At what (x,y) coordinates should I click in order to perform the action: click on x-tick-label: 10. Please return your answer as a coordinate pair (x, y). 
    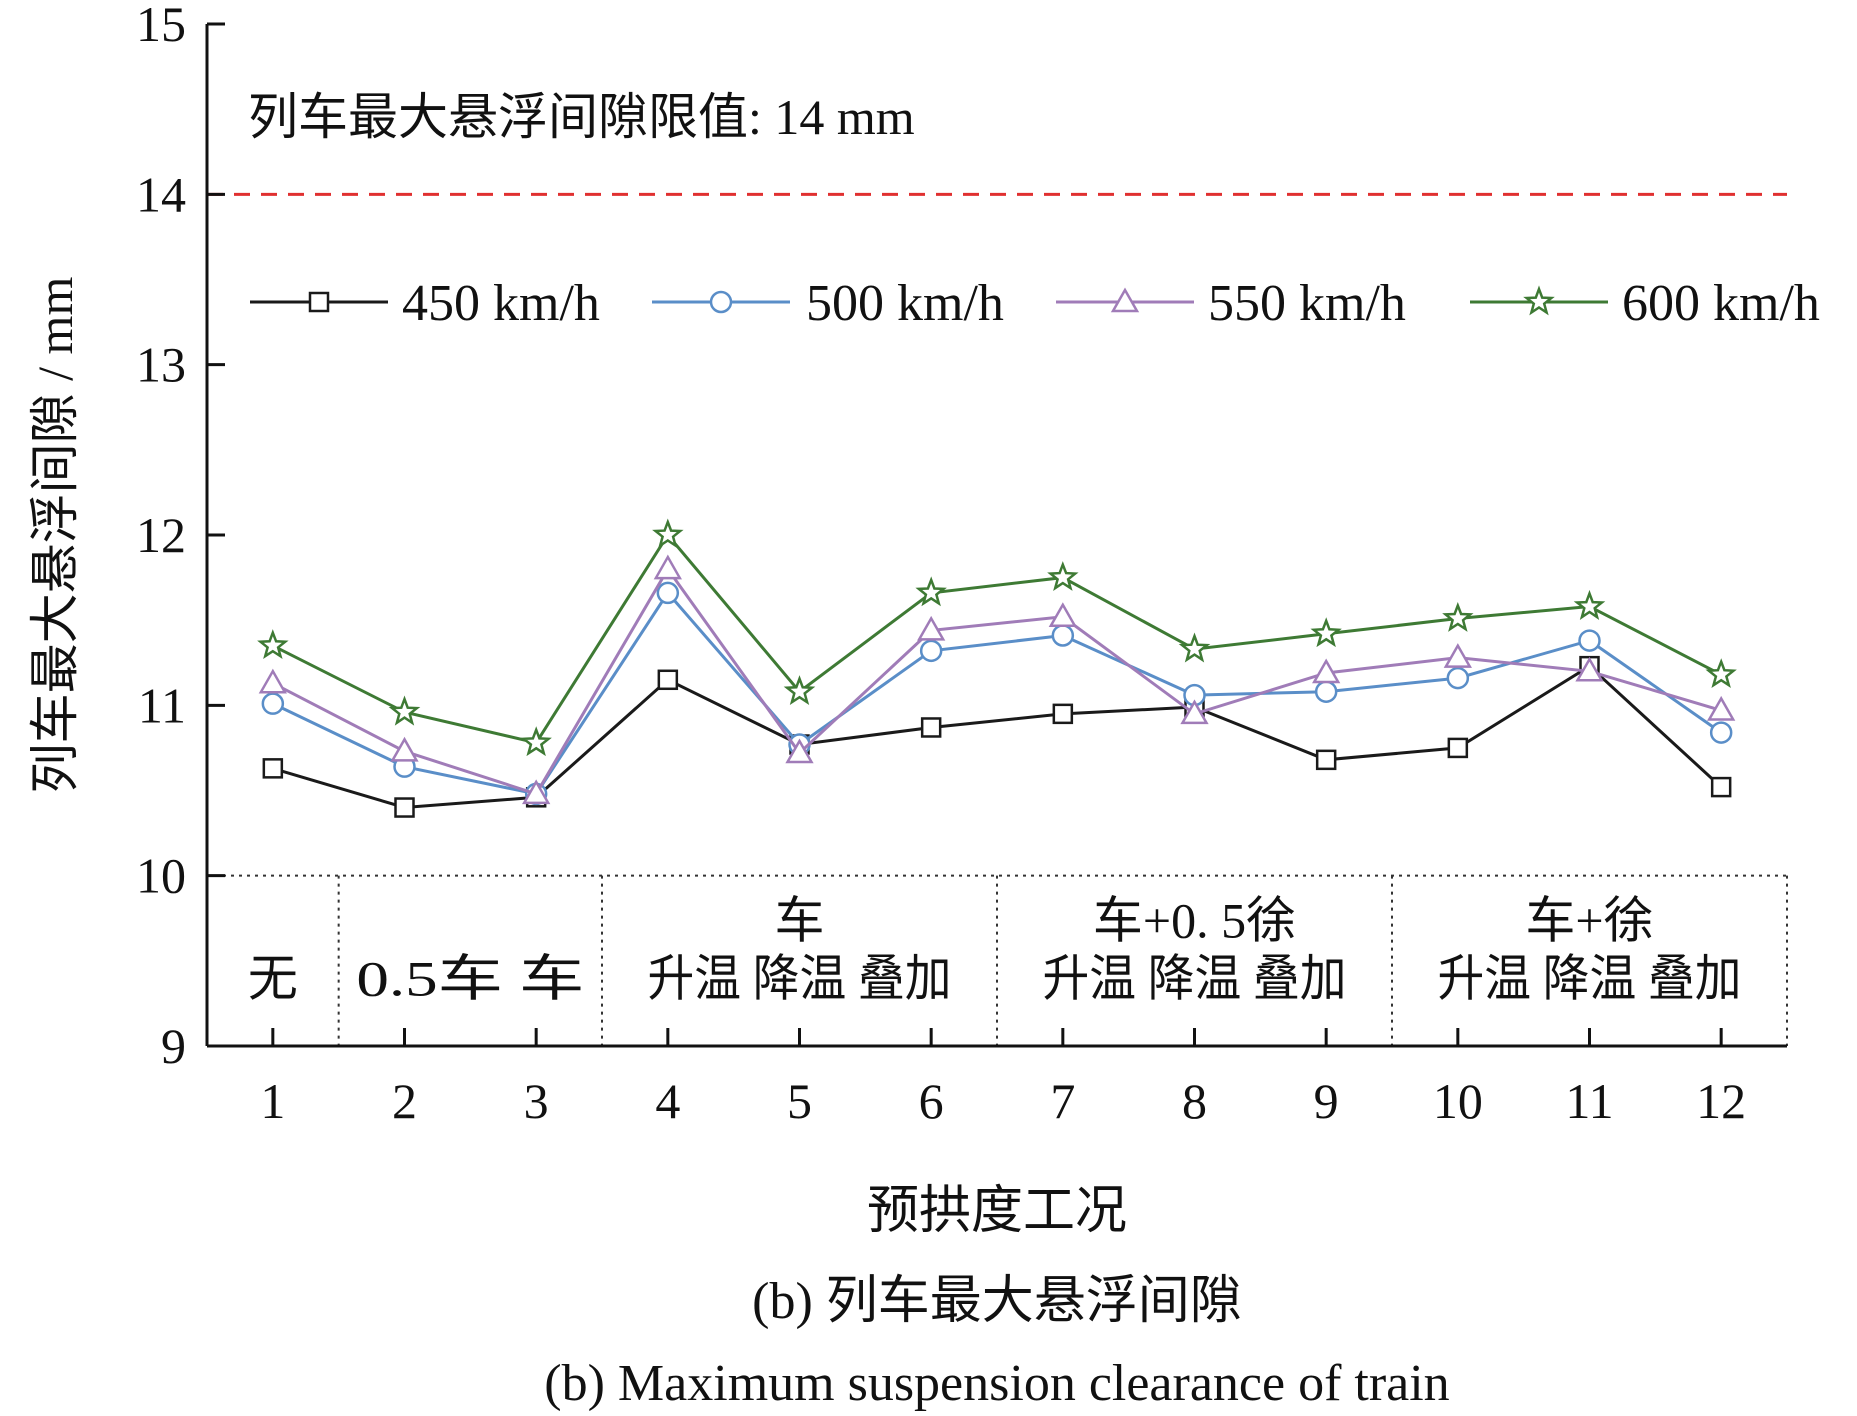
    Looking at the image, I should click on (1458, 1101).